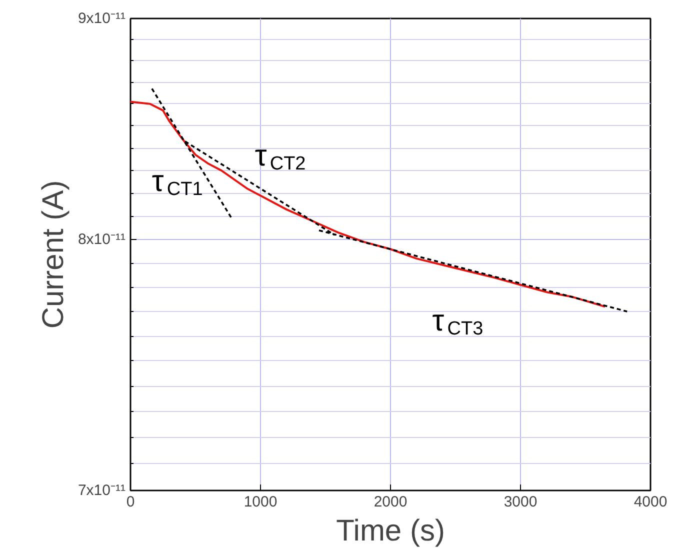  What do you see at coordinates (391, 502) in the screenshot?
I see `x-tick-label: 2000` at bounding box center [391, 502].